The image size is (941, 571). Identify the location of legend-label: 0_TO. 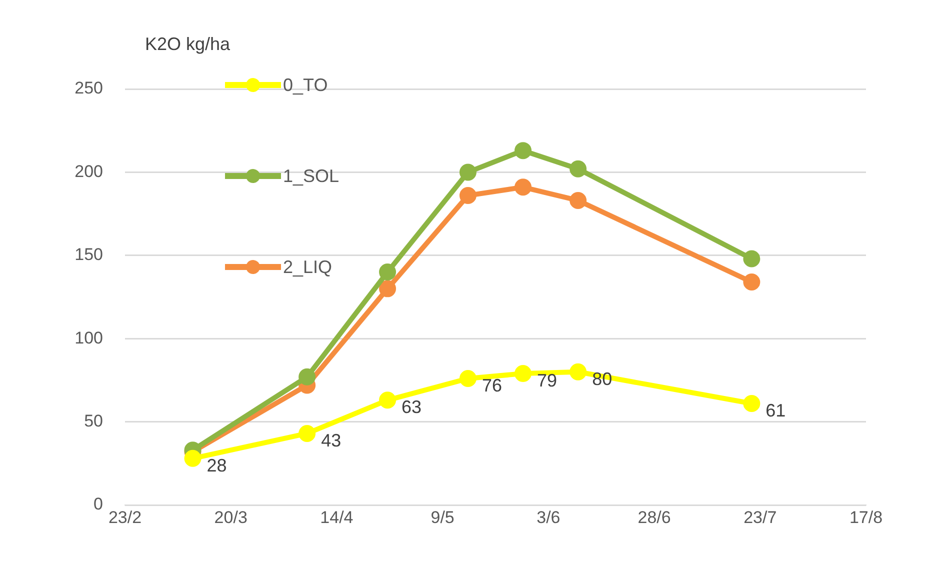
(305, 85).